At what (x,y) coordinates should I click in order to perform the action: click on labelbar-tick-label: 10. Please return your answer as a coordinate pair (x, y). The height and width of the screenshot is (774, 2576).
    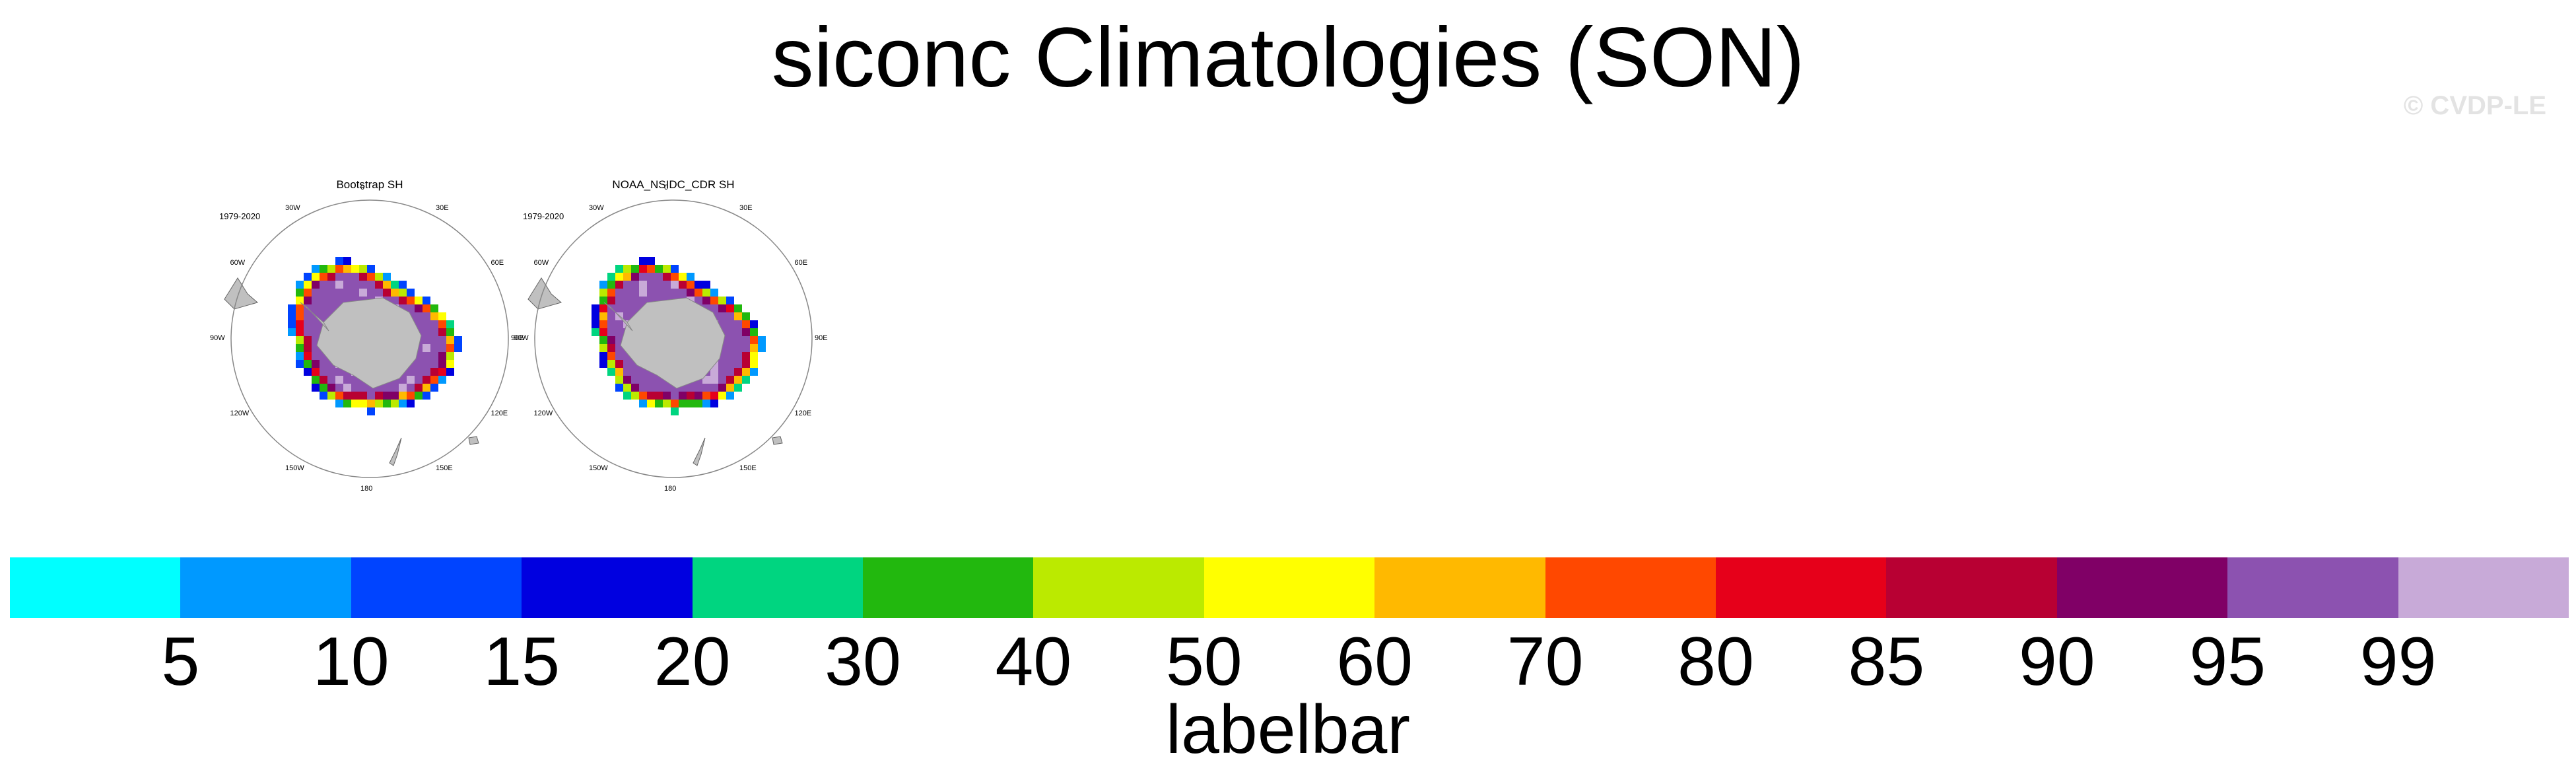
    Looking at the image, I should click on (351, 662).